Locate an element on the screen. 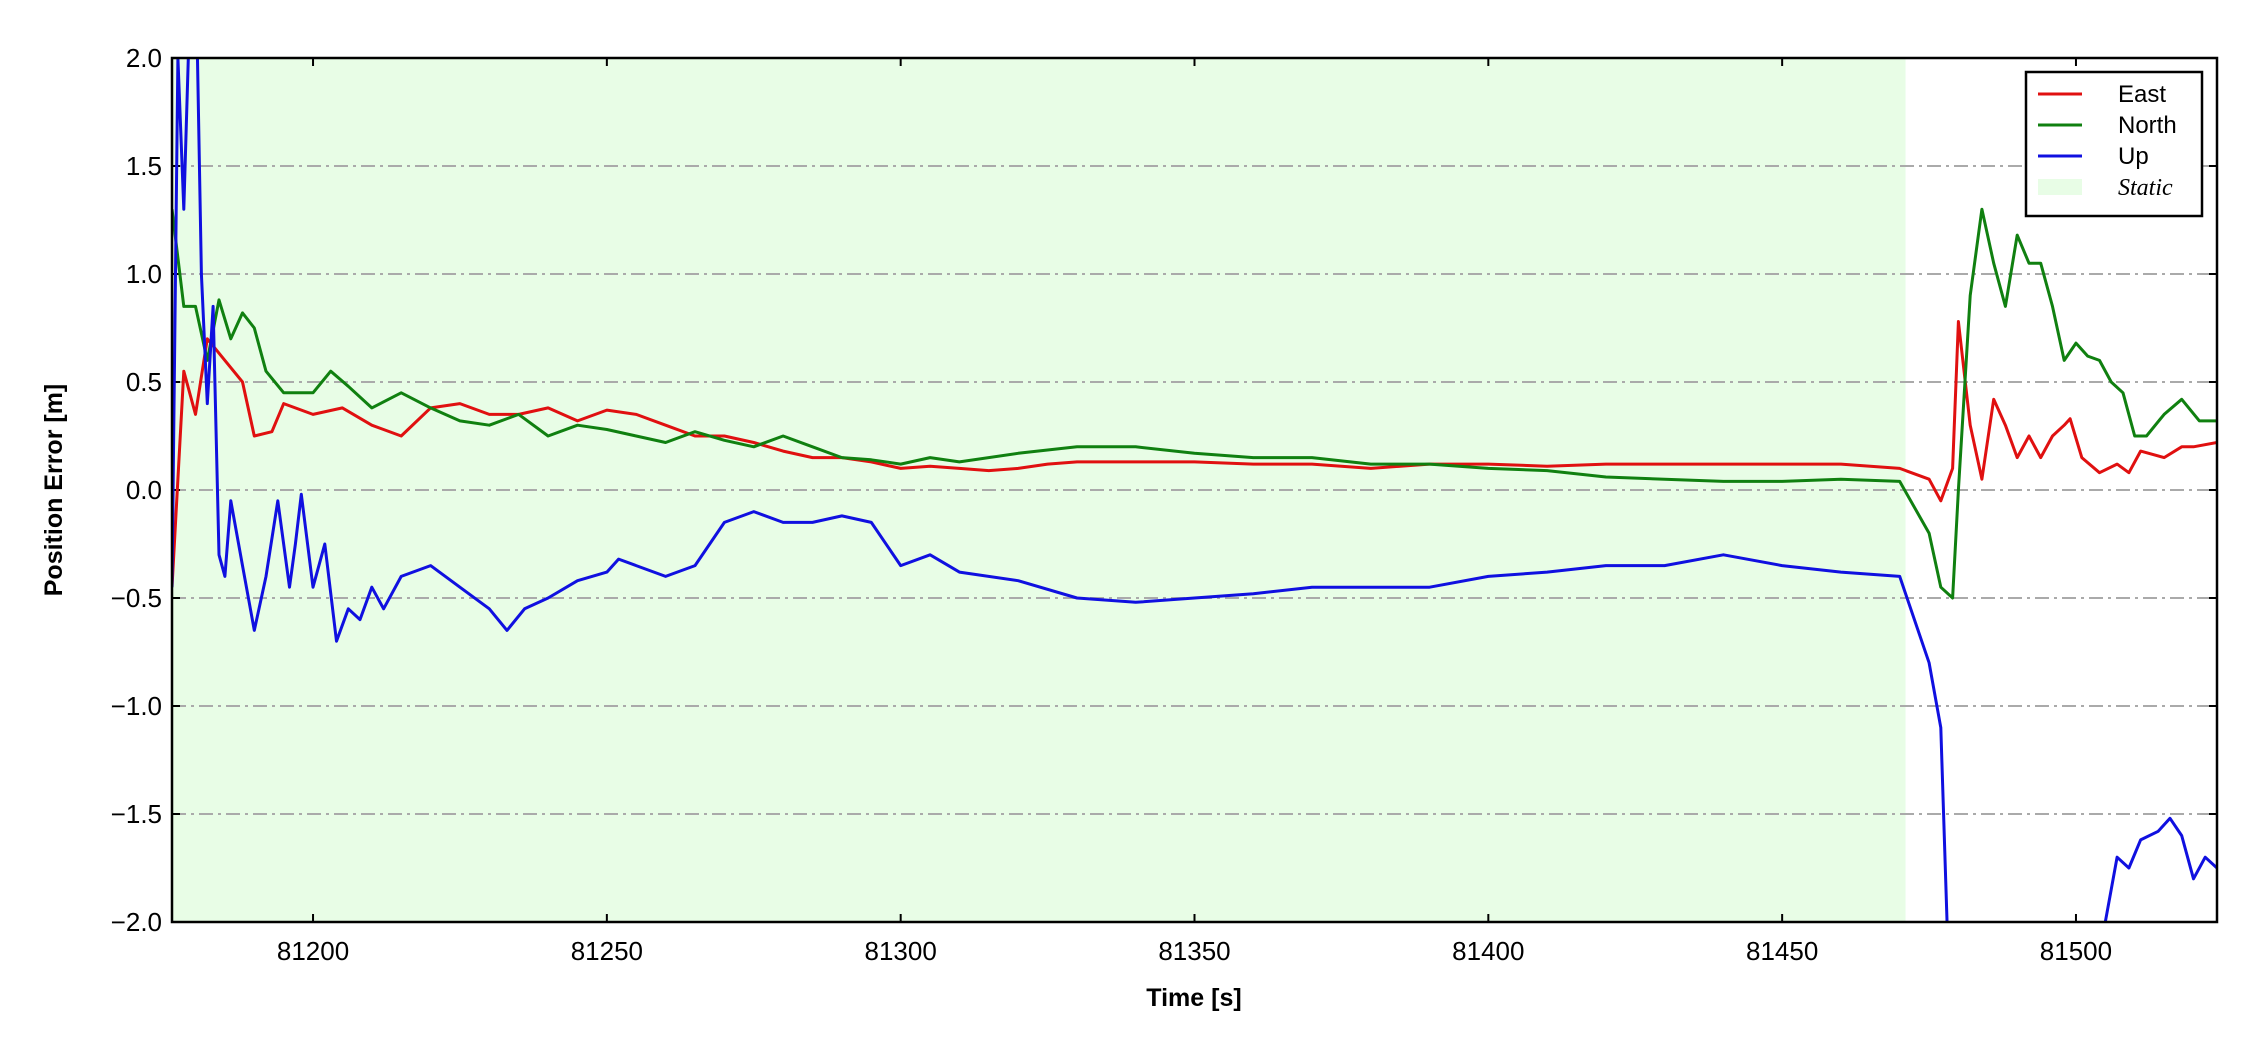 Image resolution: width=2250 pixels, height=1055 pixels. legend-label: Up is located at coordinates (2133, 156).